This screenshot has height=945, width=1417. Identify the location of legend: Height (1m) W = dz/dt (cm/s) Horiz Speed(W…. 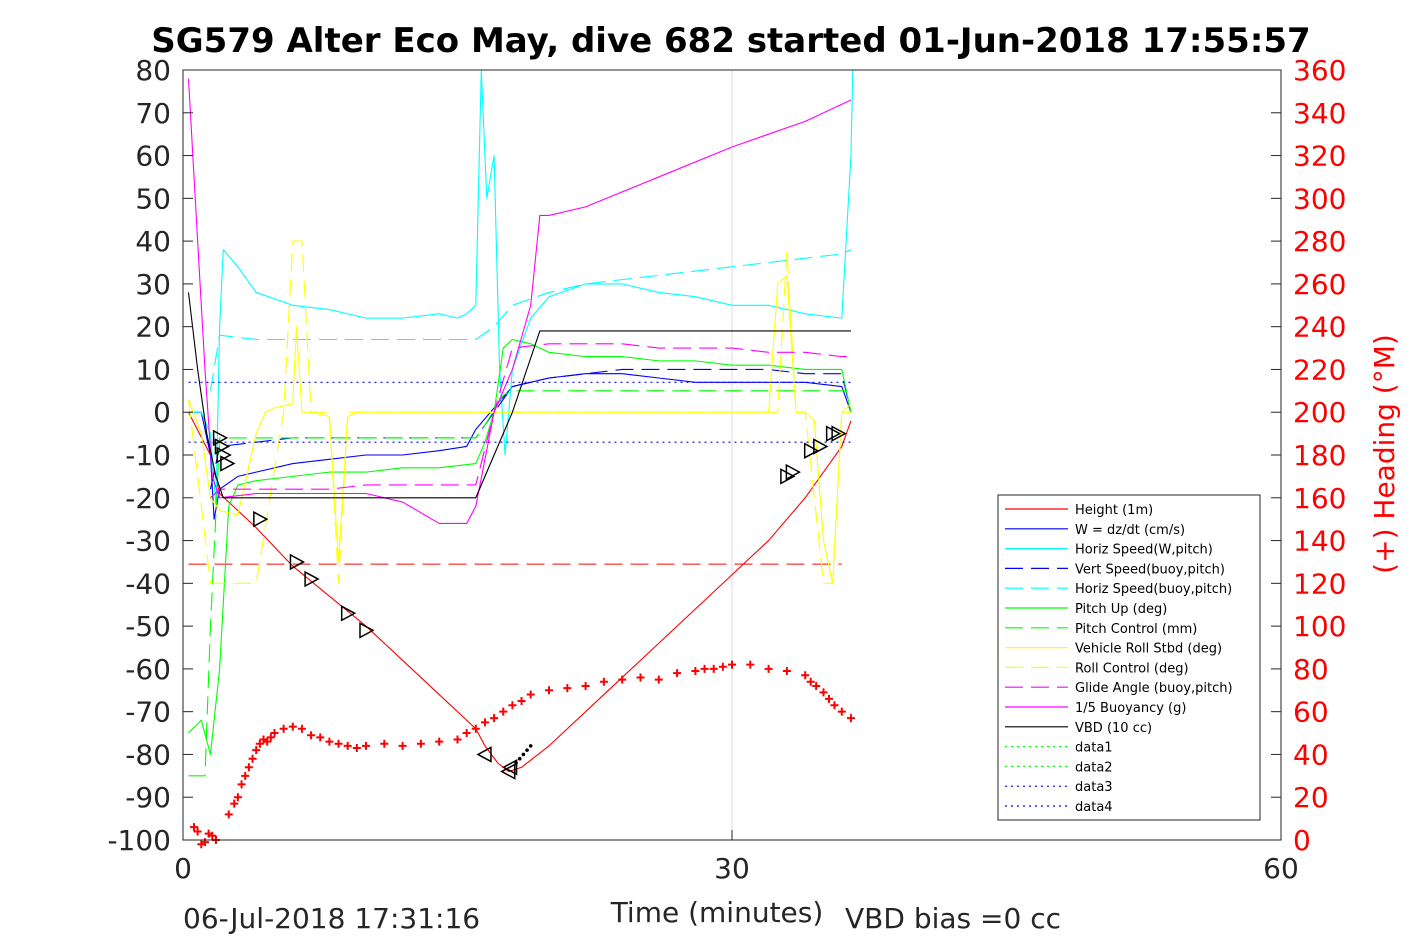
(1129, 657).